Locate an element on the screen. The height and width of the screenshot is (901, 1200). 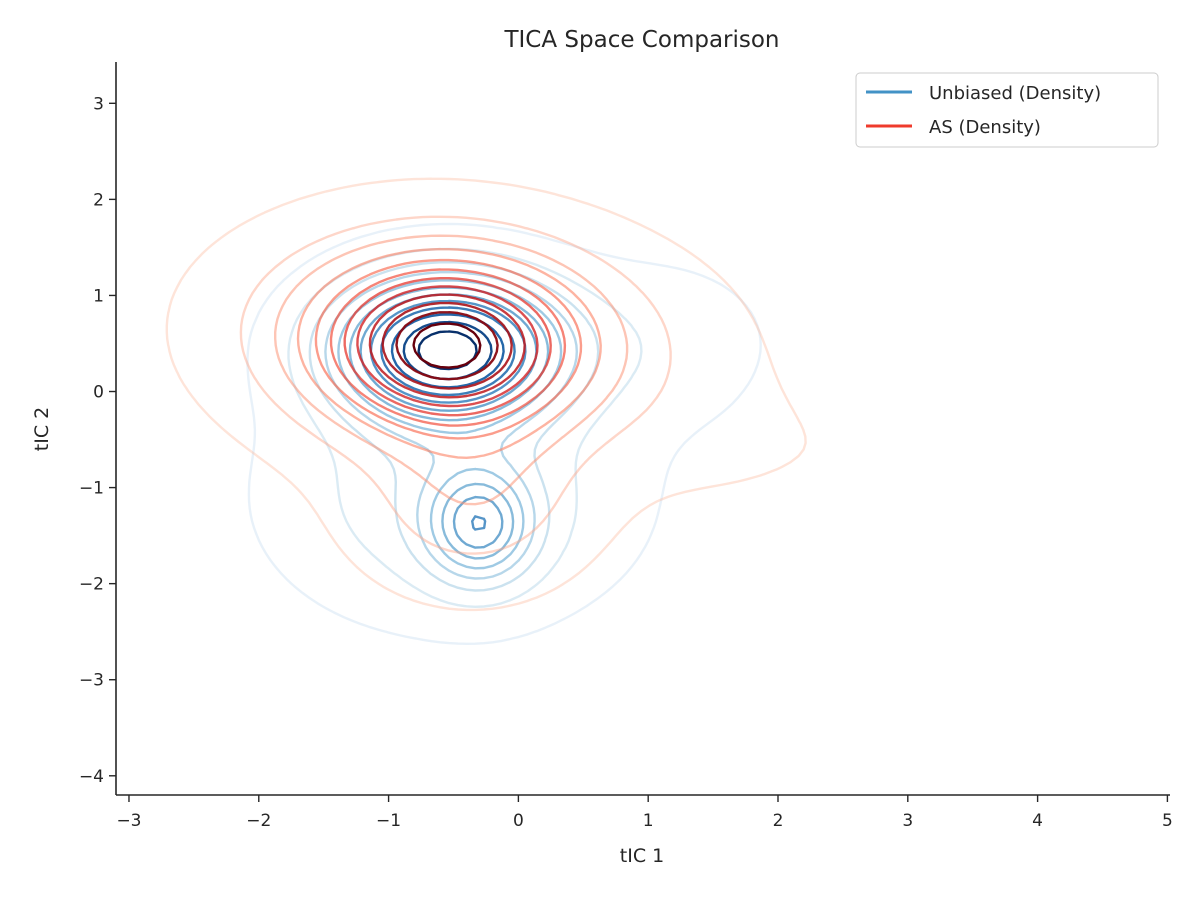
x-tick-label: −2 is located at coordinates (258, 821).